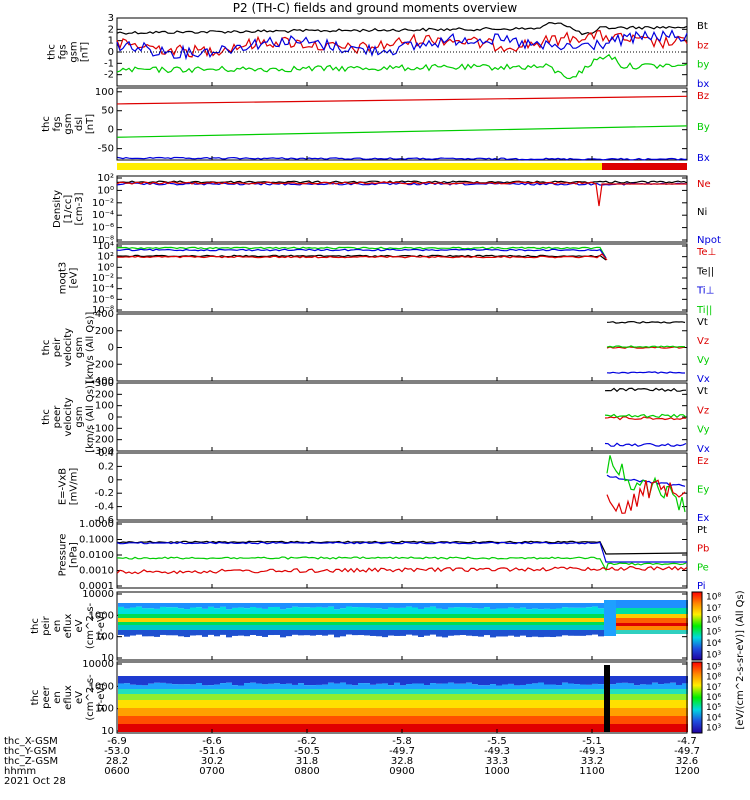 This screenshot has width=750, height=800. I want to click on y-tick-label: 0.0010, so click(96, 571).